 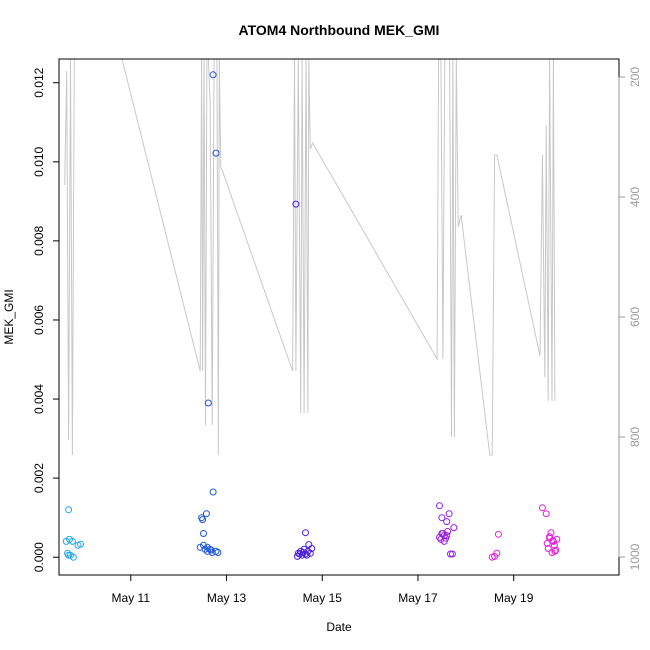 What do you see at coordinates (635, 556) in the screenshot?
I see `y2-tick-label: 1000` at bounding box center [635, 556].